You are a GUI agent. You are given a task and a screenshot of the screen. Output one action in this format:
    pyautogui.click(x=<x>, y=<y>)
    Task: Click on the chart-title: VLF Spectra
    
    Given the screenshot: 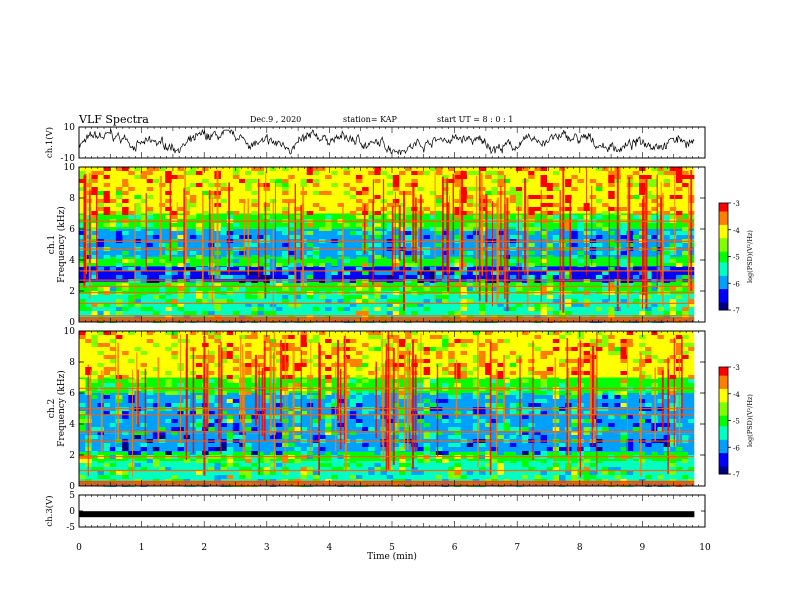 What is the action you would take?
    pyautogui.click(x=114, y=119)
    